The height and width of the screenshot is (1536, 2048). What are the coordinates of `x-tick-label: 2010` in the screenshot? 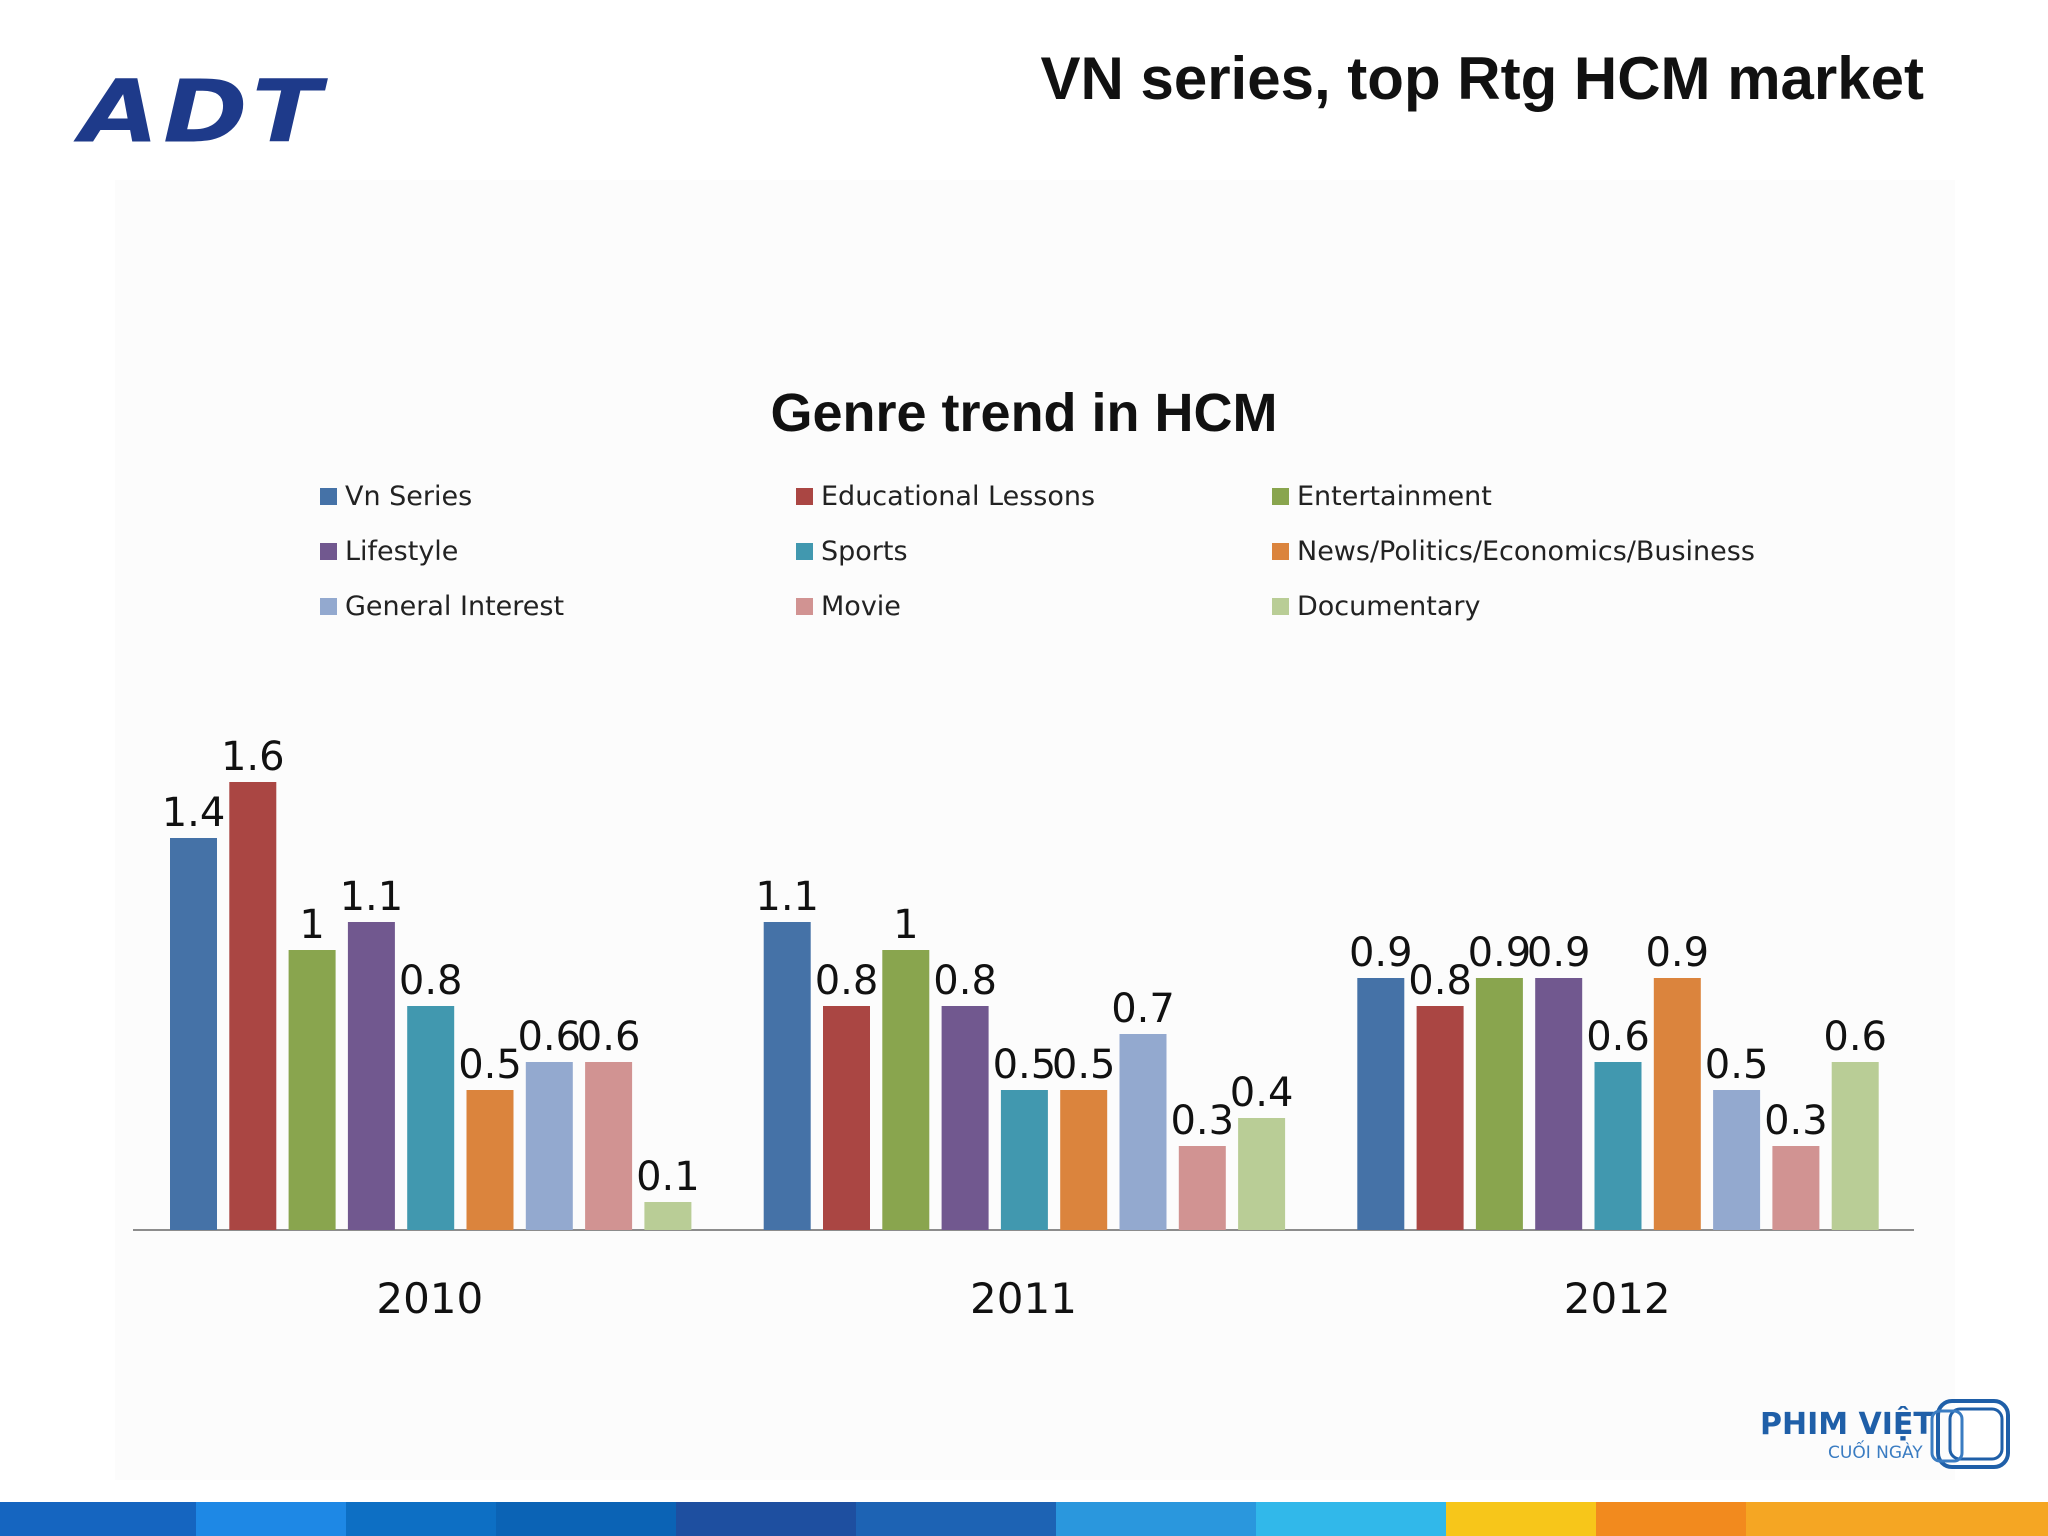 It's located at (429, 1298).